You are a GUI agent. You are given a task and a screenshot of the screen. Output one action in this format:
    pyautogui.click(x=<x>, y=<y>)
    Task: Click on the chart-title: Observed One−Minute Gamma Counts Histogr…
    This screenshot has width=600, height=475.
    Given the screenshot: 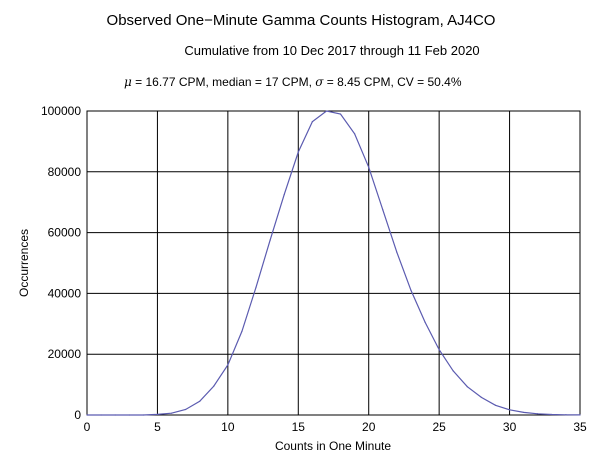 What is the action you would take?
    pyautogui.click(x=301, y=20)
    